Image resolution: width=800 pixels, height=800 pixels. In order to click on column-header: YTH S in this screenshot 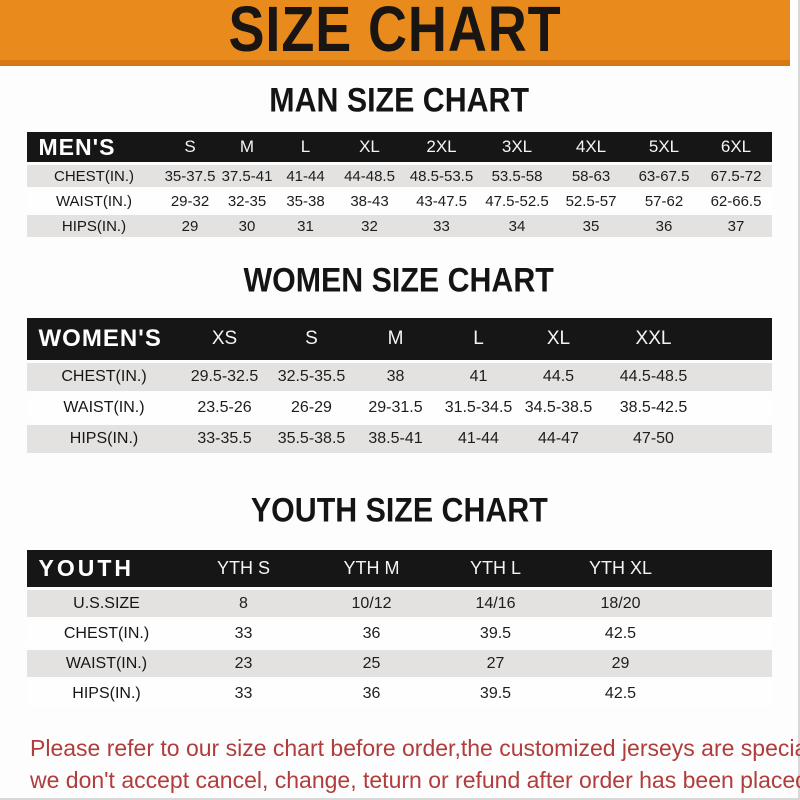, I will do `click(243, 568)`.